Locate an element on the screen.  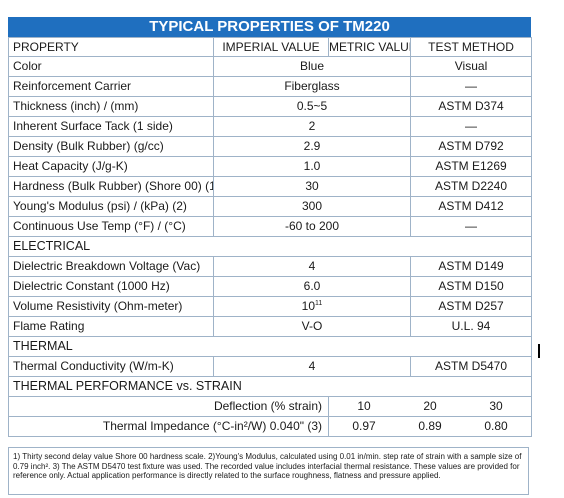
property-value: 0.5~5 is located at coordinates (312, 106).